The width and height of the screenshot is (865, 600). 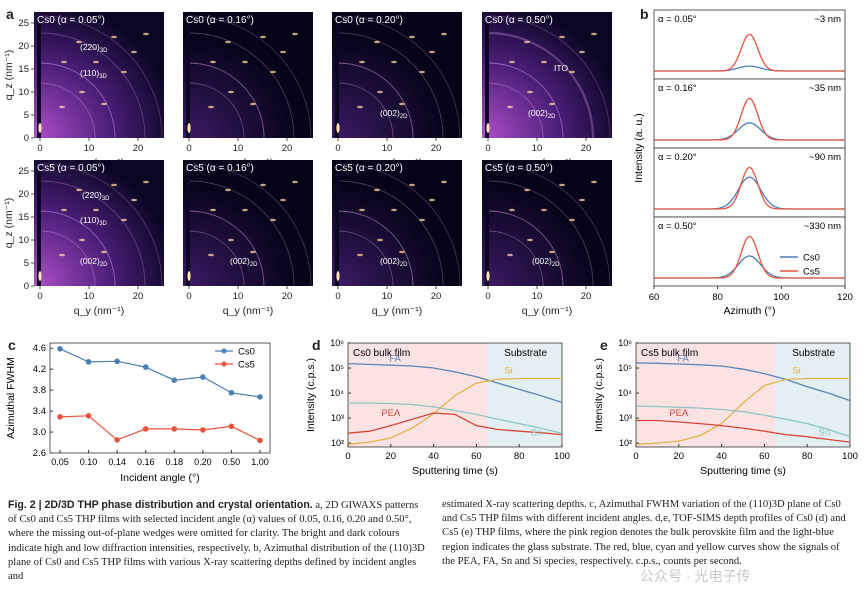 What do you see at coordinates (246, 352) in the screenshot?
I see `legend-label-cs0: Cs0` at bounding box center [246, 352].